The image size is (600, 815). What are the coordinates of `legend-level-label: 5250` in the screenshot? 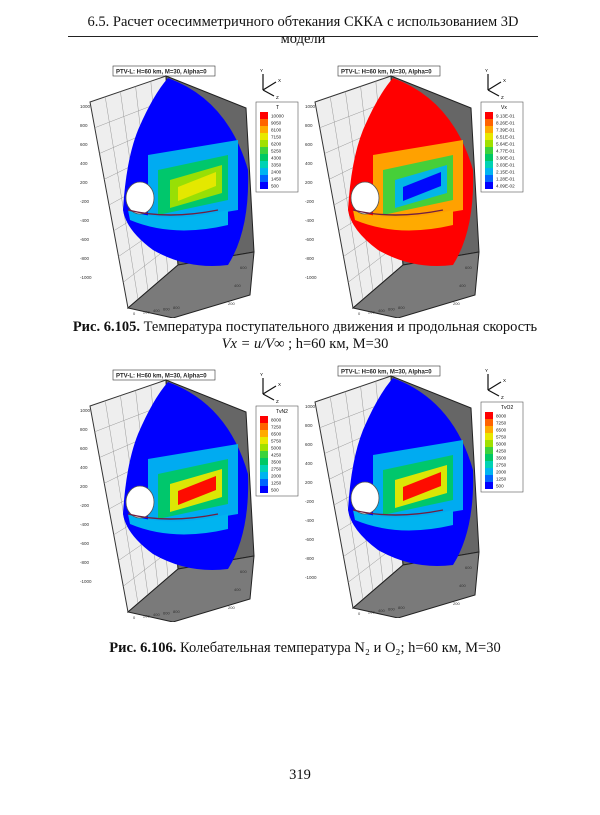 It's located at (276, 151).